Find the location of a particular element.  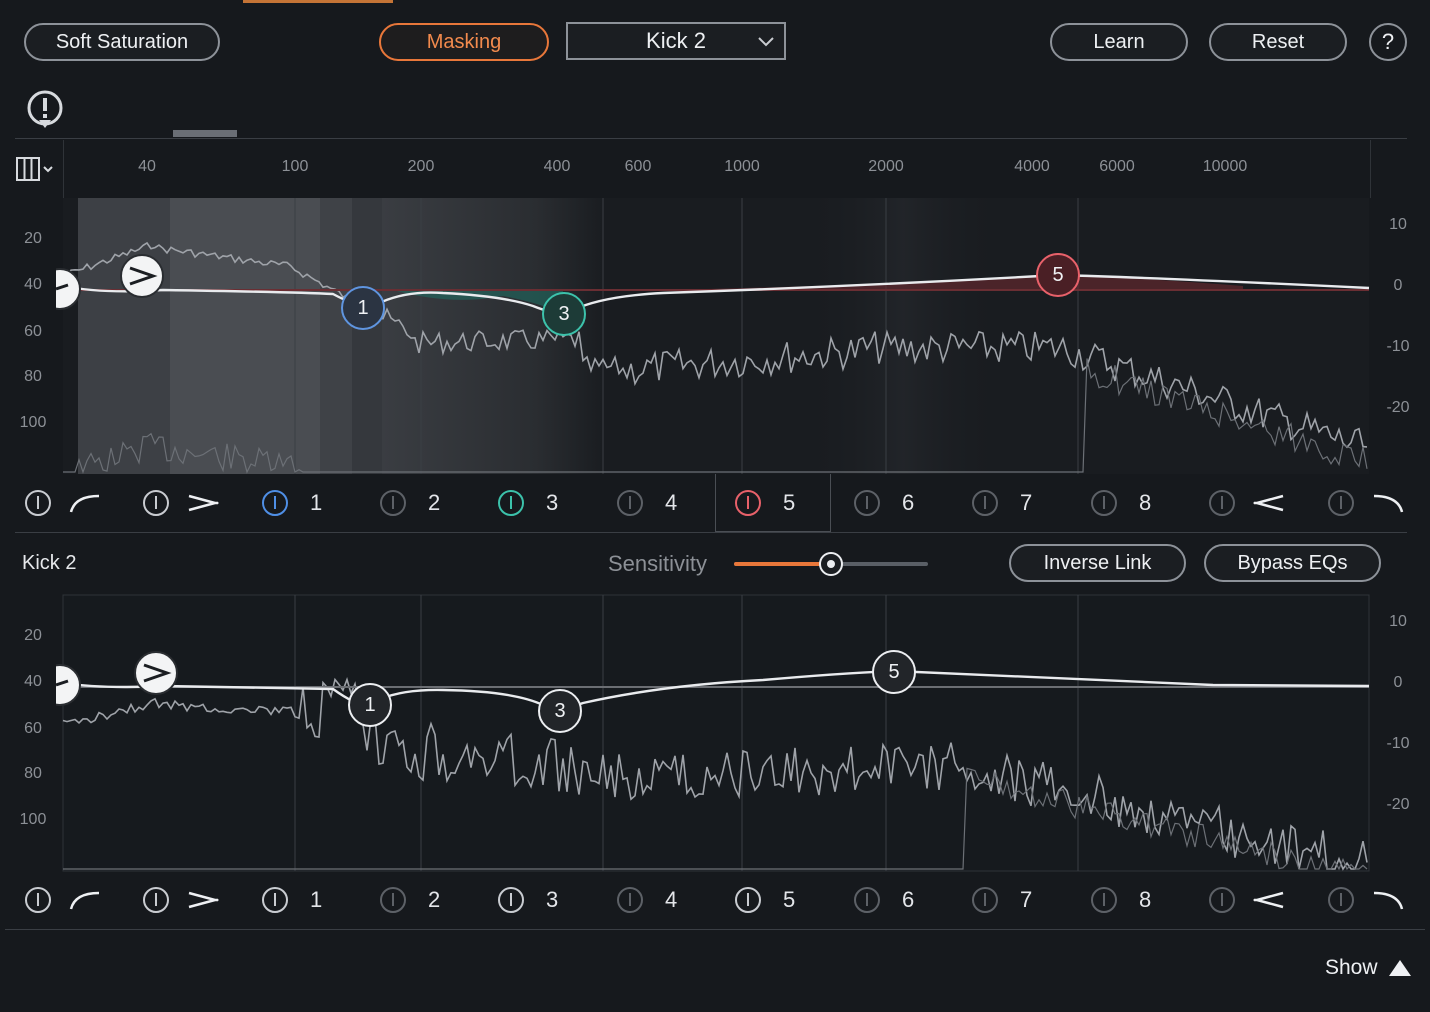

grid-top is located at coordinates (686, 336).